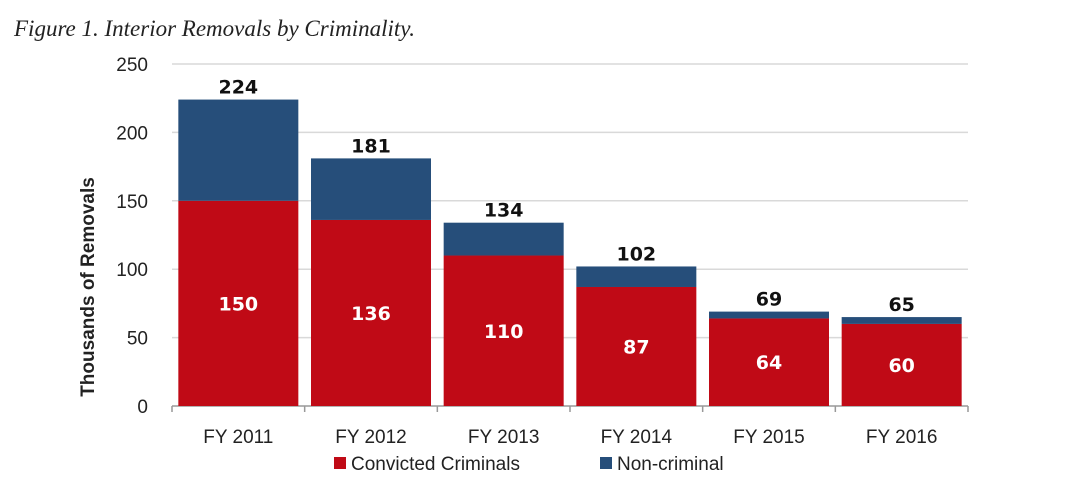 This screenshot has height=486, width=1066. What do you see at coordinates (371, 189) in the screenshot?
I see `bar-noncriminal-fy-2012` at bounding box center [371, 189].